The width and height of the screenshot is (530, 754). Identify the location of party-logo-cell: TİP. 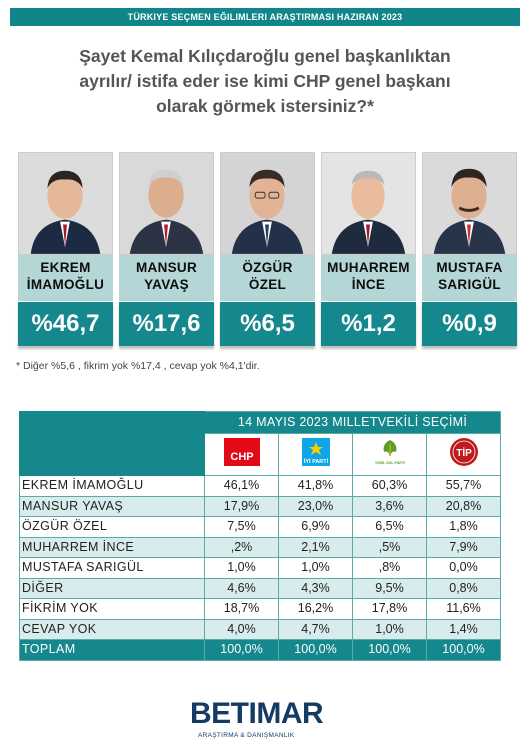
(463, 454).